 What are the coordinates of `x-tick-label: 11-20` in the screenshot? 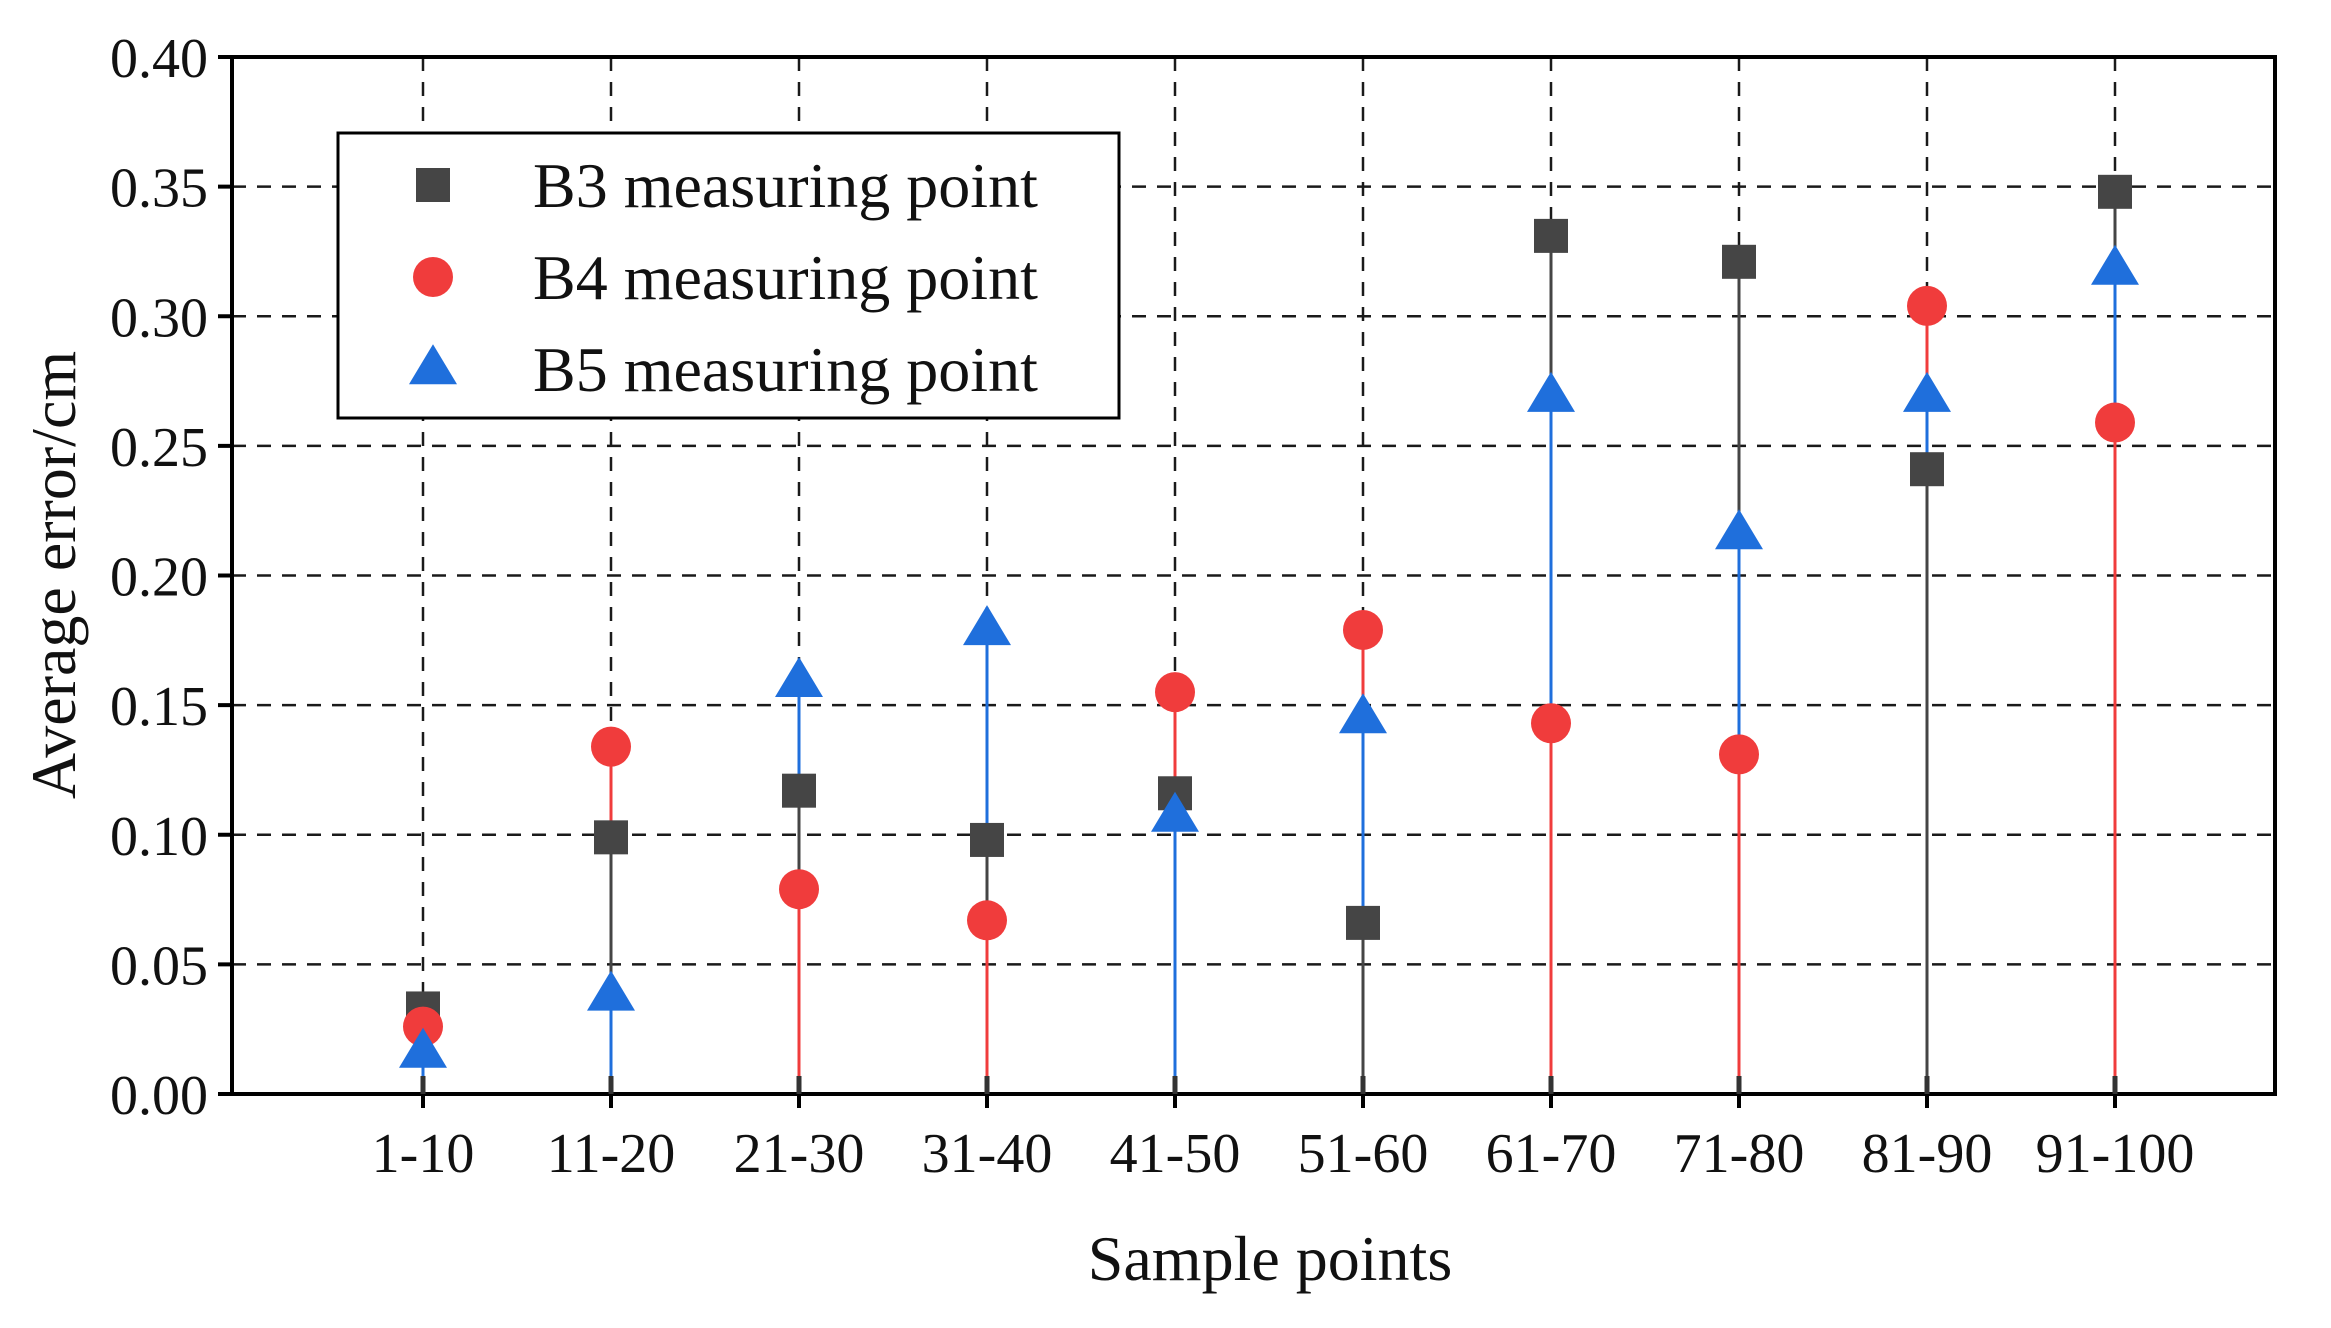 It's located at (611, 1154).